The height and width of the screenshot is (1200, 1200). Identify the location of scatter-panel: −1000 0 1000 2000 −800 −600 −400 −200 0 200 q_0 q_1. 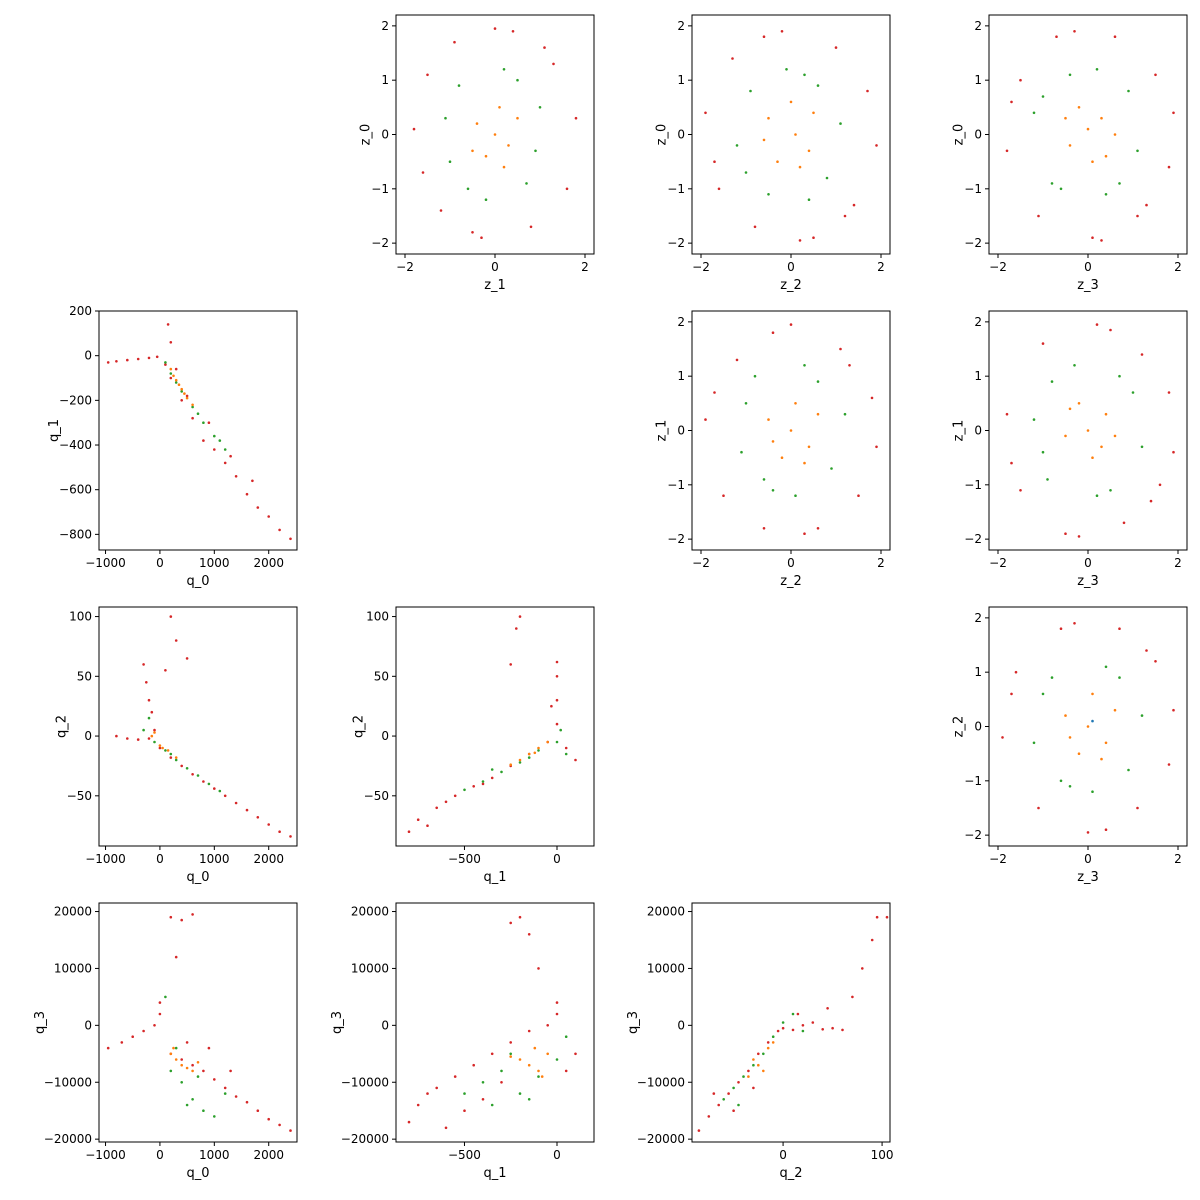
(172, 446).